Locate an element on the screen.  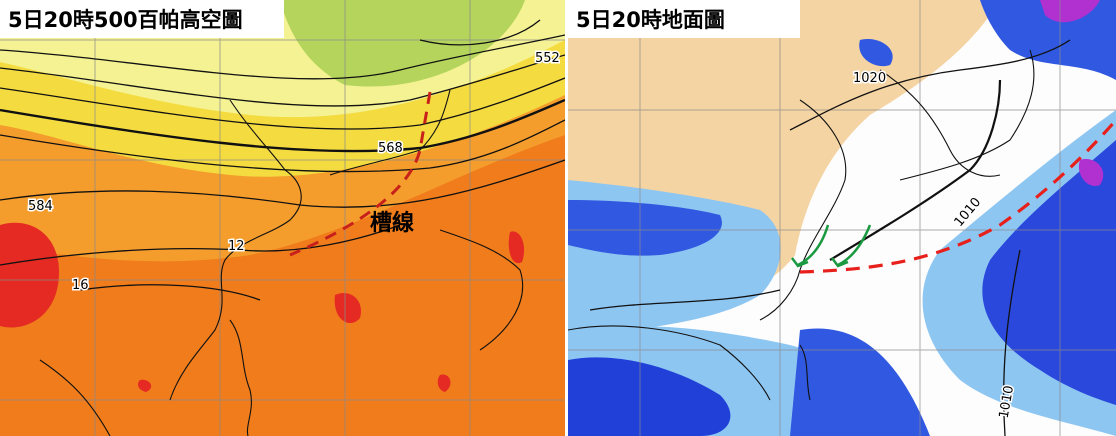
contour-label: 584 is located at coordinates (40, 206).